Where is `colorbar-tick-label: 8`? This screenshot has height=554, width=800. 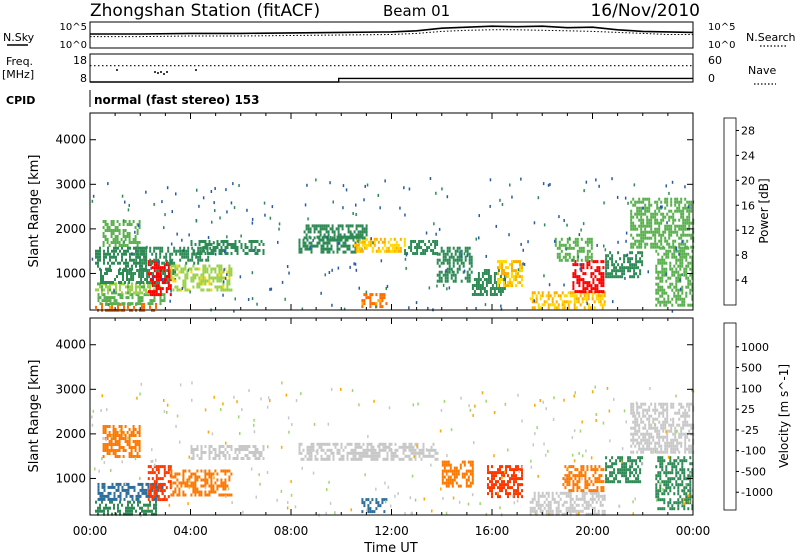
colorbar-tick-label: 8 is located at coordinates (744, 255).